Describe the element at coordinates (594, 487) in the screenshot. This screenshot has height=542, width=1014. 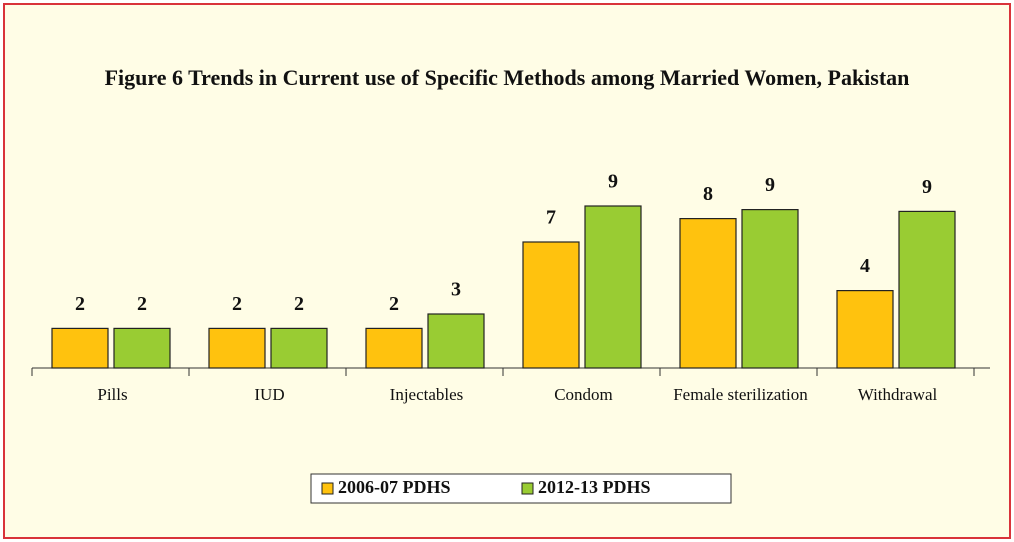
I see `legend-label: 2012-13 PDHS` at that location.